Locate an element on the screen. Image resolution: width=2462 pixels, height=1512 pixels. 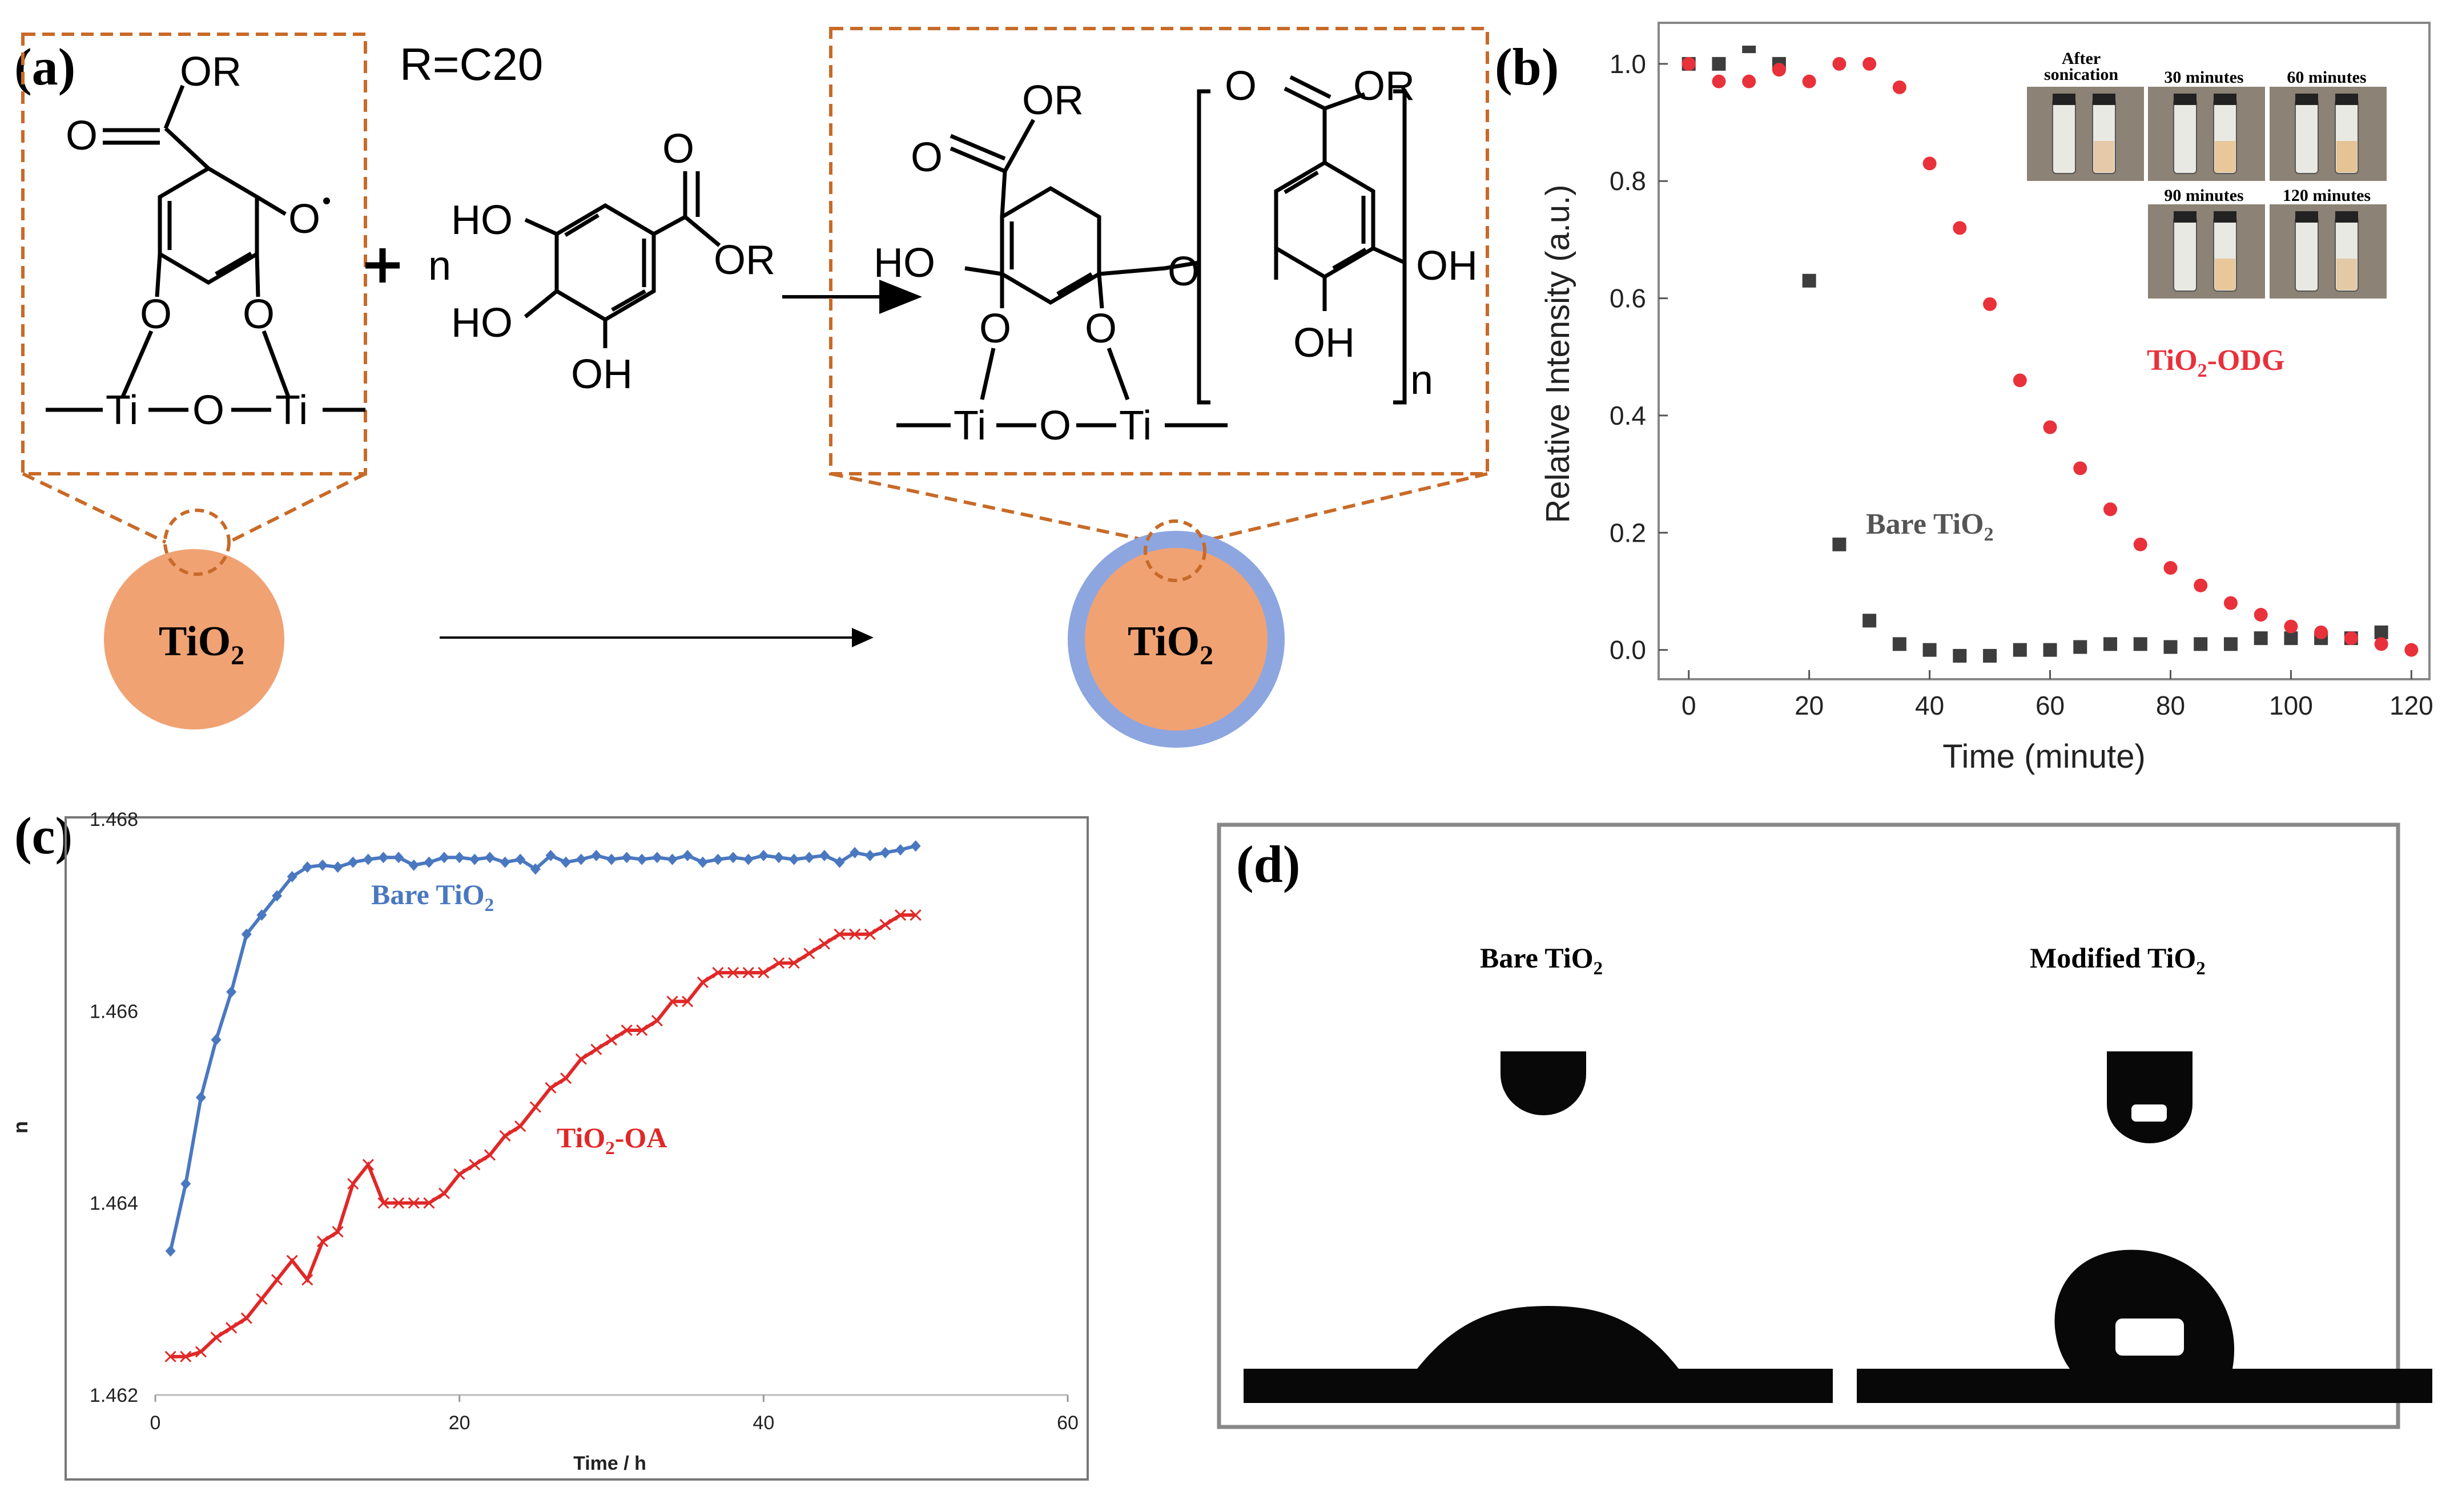
bare-substrate is located at coordinates (1539, 1386).